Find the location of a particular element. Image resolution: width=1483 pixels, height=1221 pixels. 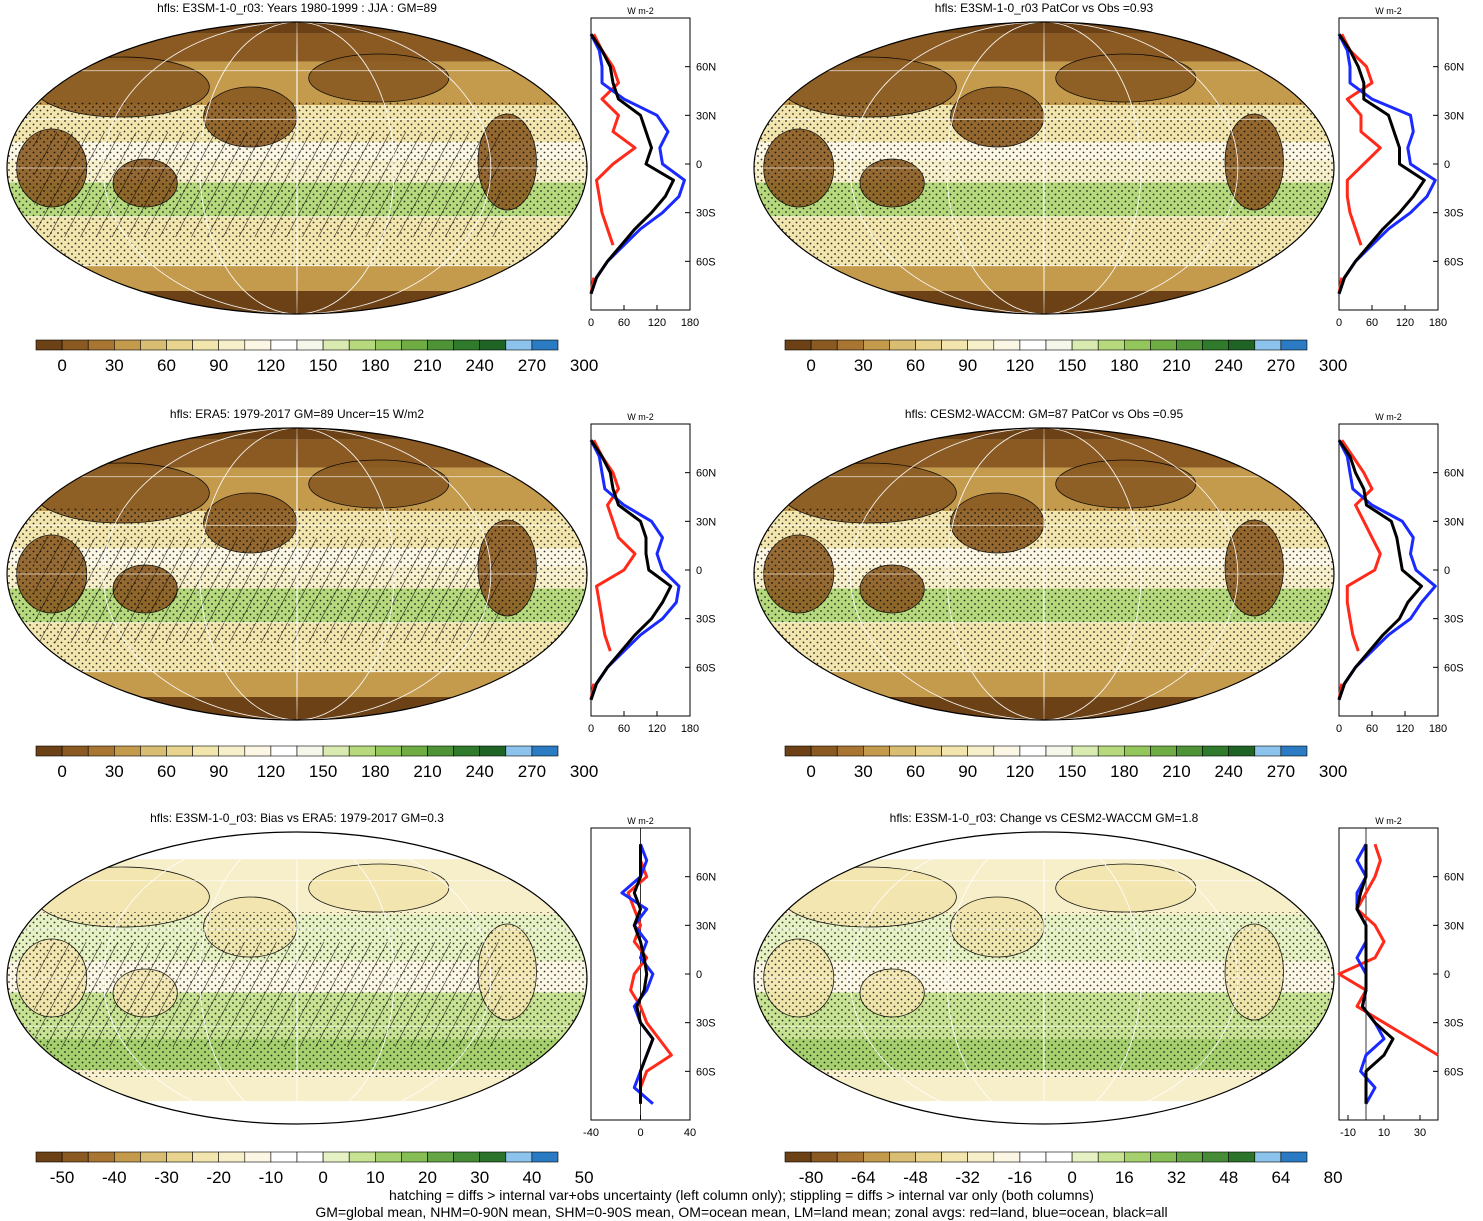

colorbar-tick-label: -10 is located at coordinates (271, 1177).